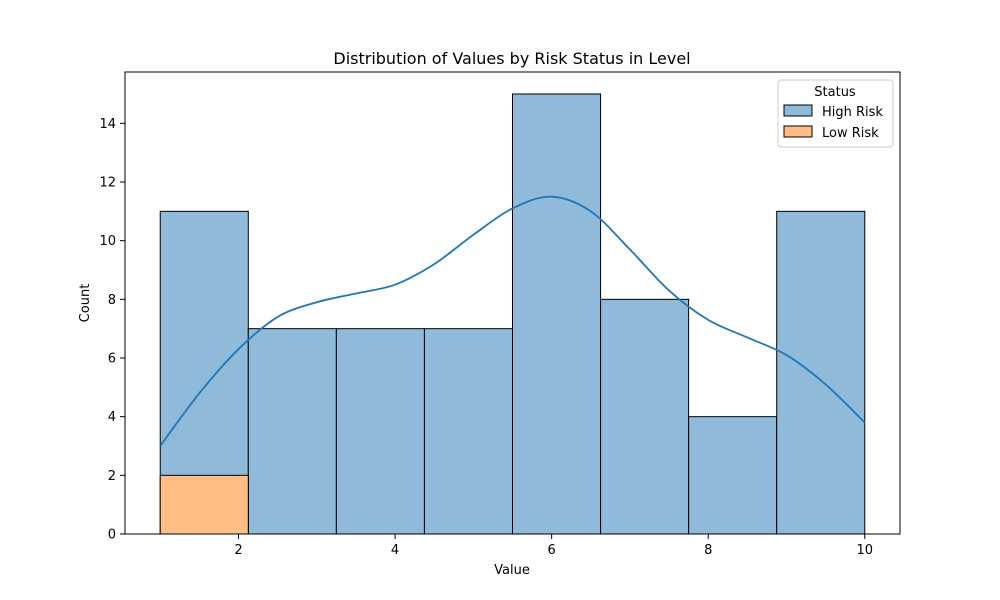  I want to click on y-tick-label: 14, so click(107, 124).